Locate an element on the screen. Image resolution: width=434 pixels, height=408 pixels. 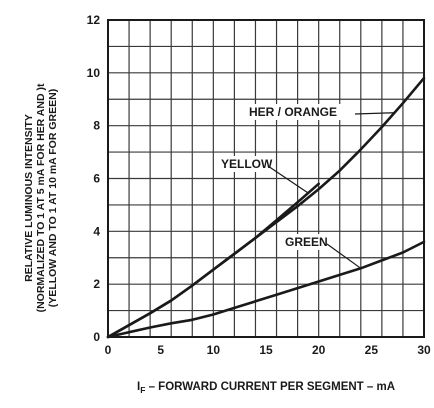
x-tick-label: 10 is located at coordinates (214, 350).